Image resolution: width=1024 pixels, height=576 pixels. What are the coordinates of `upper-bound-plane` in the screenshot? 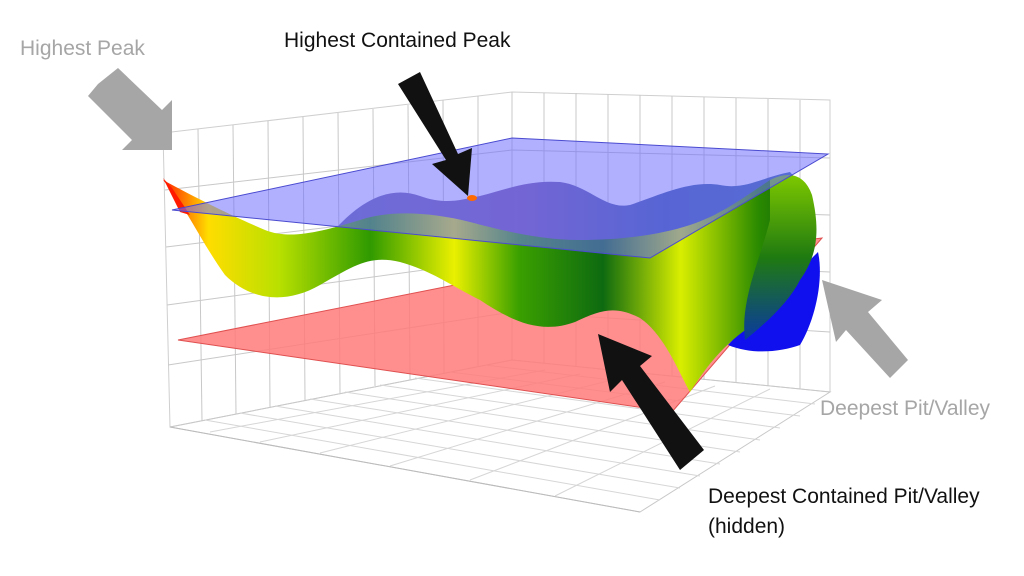 It's located at (500, 198).